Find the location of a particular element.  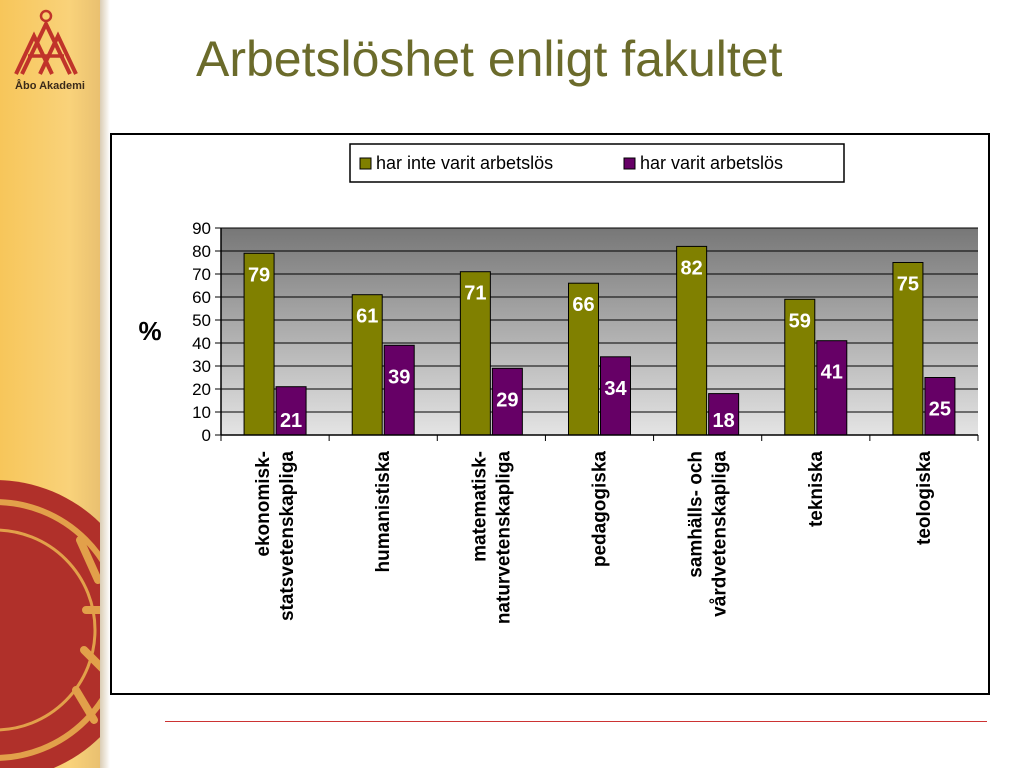

sidebar: Åbo Akademi is located at coordinates (50, 384).